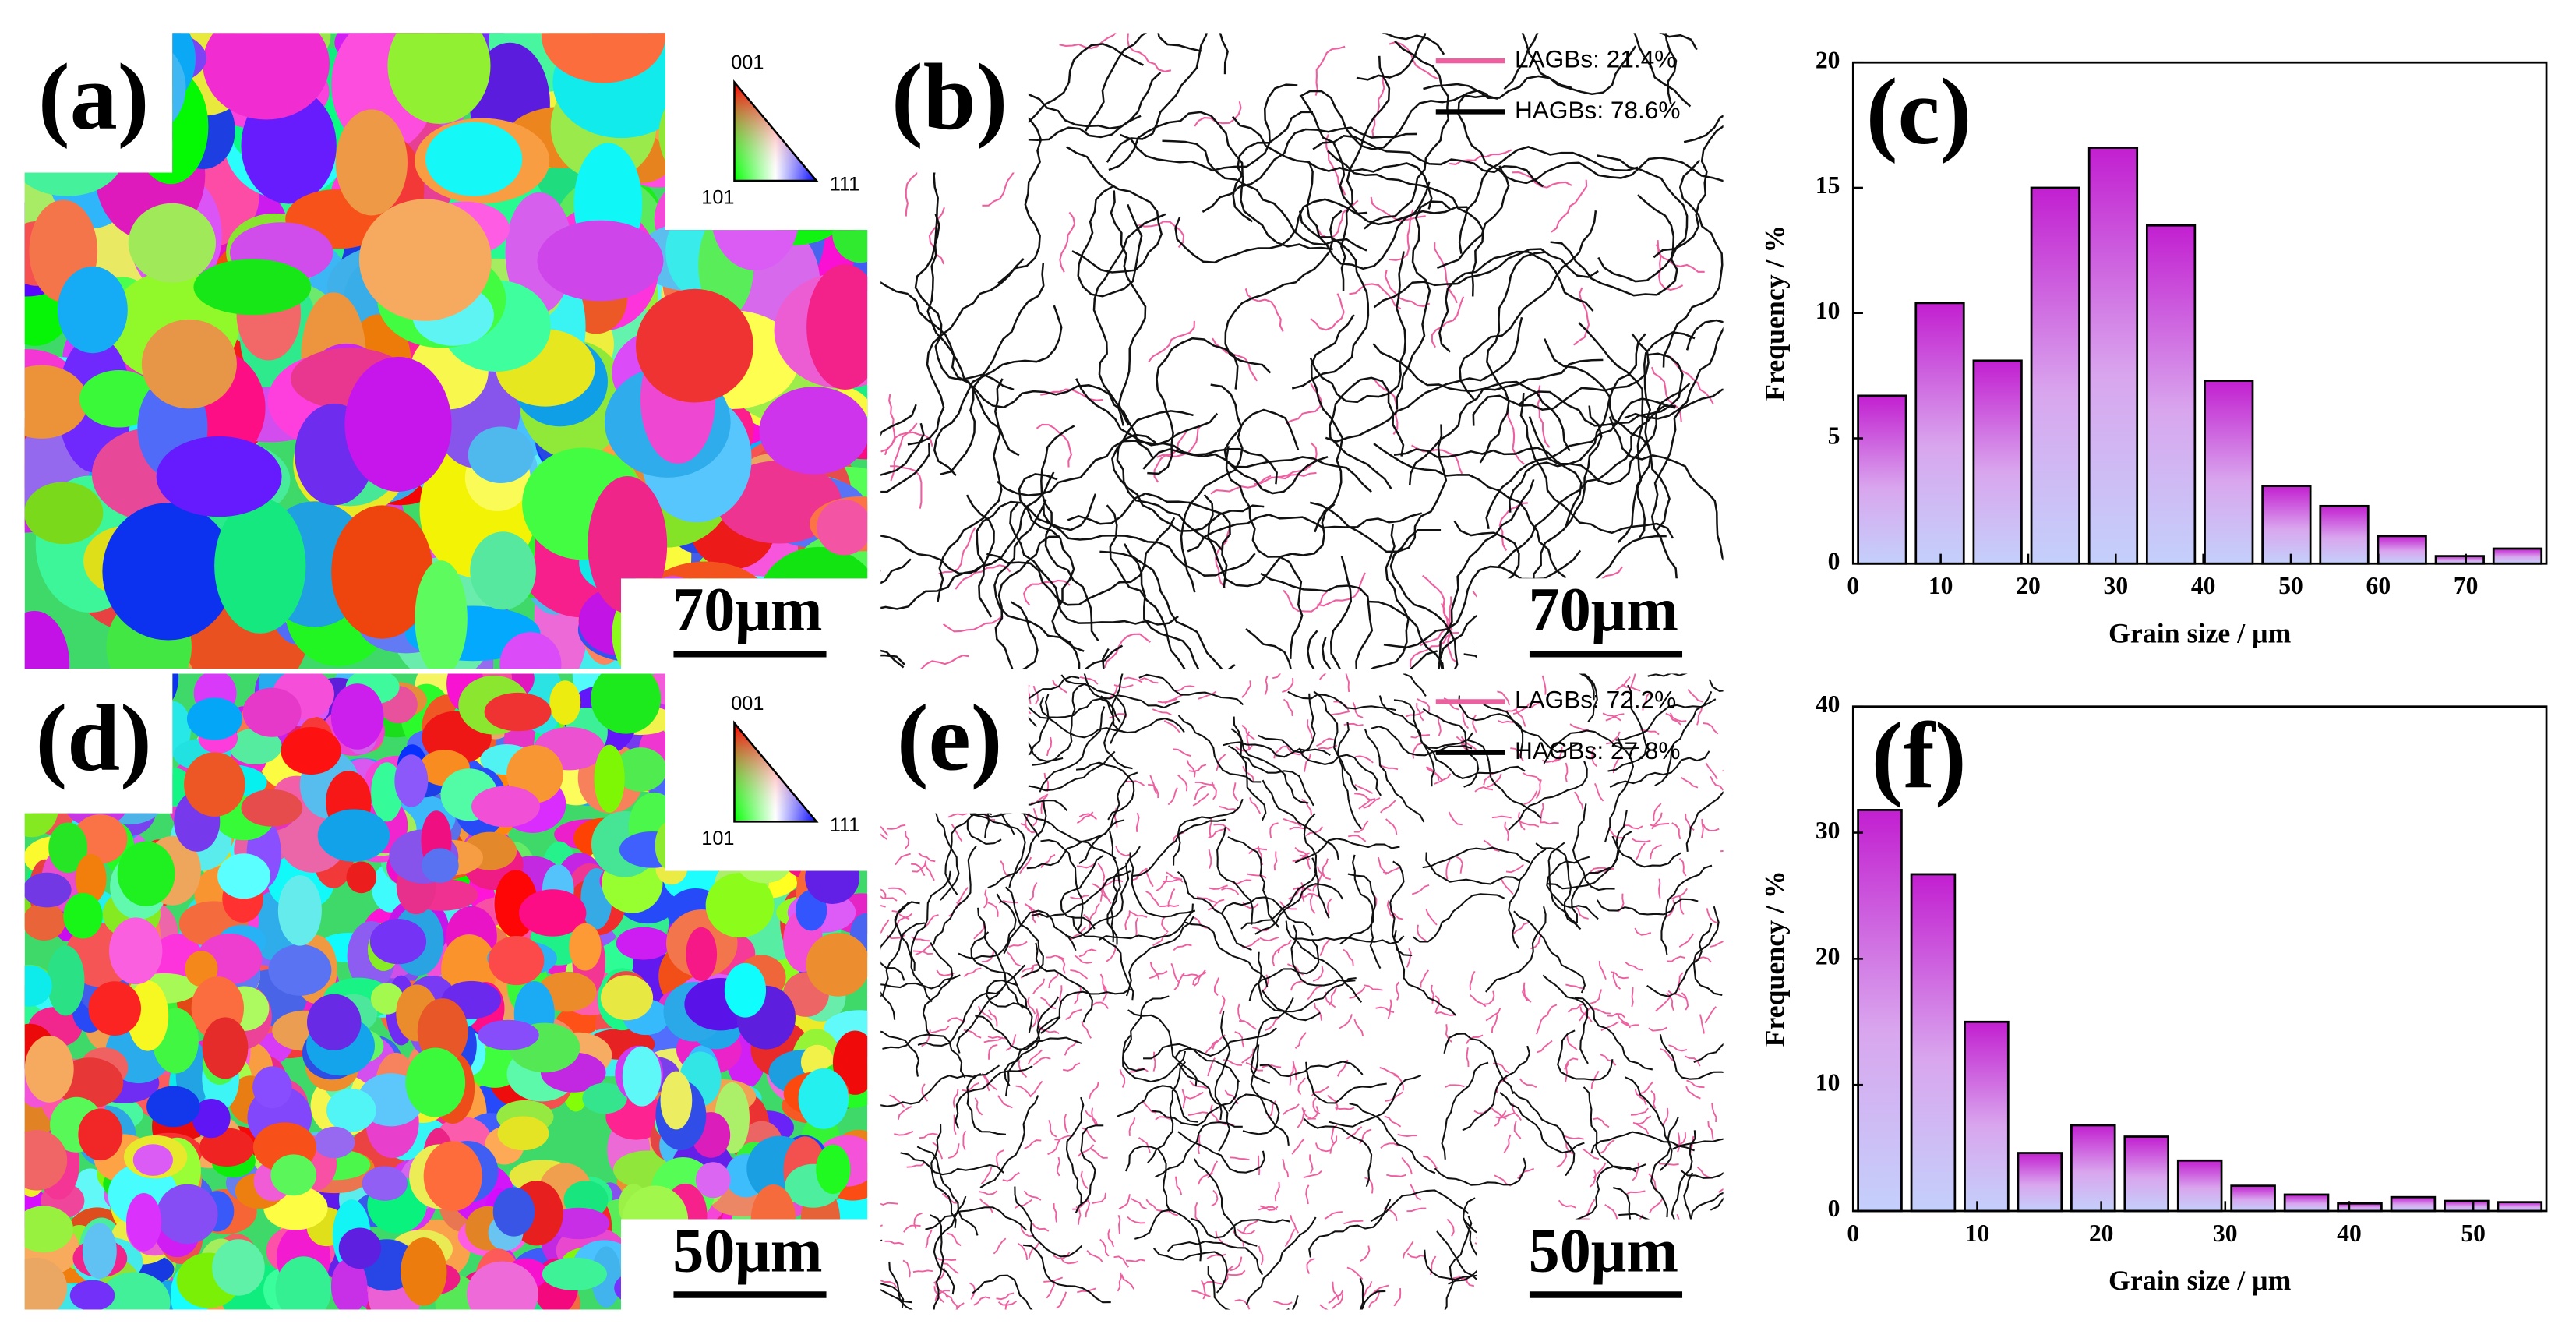 Image resolution: width=2576 pixels, height=1331 pixels. I want to click on scale-bar-label: 70μm, so click(747, 610).